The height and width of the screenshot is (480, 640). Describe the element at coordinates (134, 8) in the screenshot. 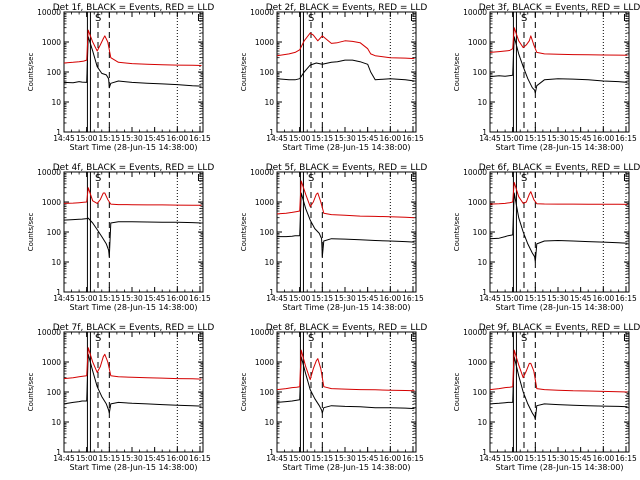

I see `chart-title: Det 1f, BLACK = Events, RED = LLD` at that location.